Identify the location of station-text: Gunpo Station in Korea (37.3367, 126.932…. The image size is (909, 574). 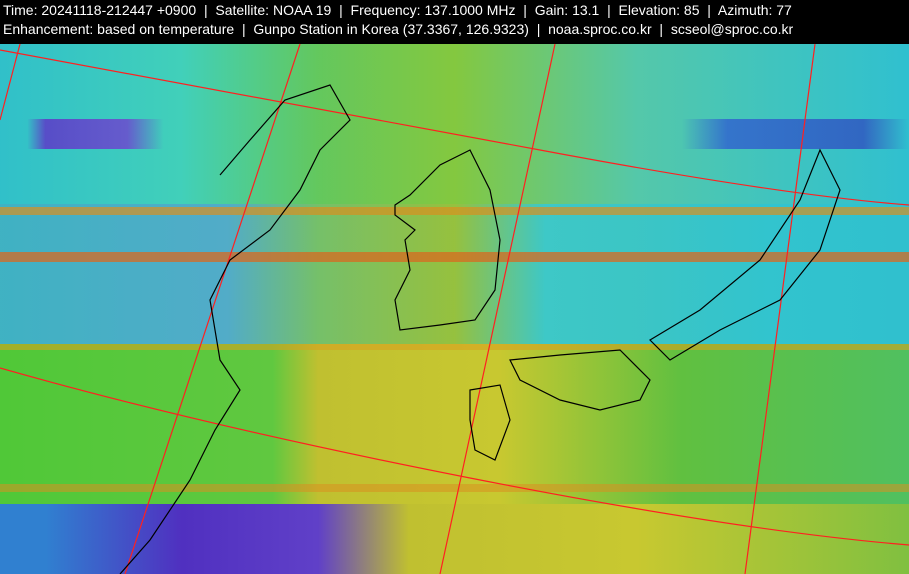
(391, 29).